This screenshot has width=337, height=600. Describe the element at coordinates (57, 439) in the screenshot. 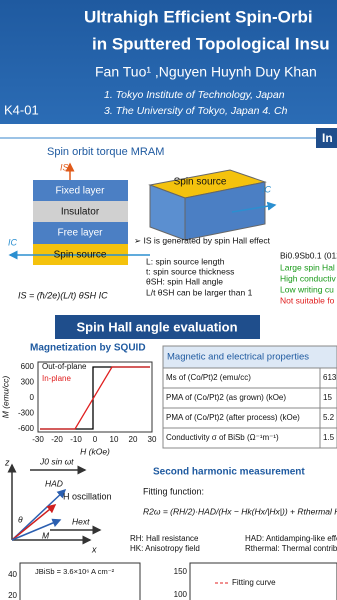

I see `x-tick-label: -20` at that location.